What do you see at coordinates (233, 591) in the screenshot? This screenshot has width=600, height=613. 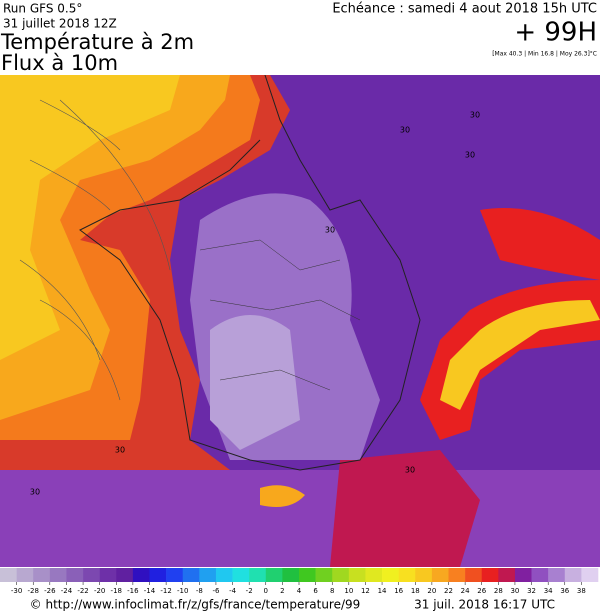 I see `colorbar-label: -4` at bounding box center [233, 591].